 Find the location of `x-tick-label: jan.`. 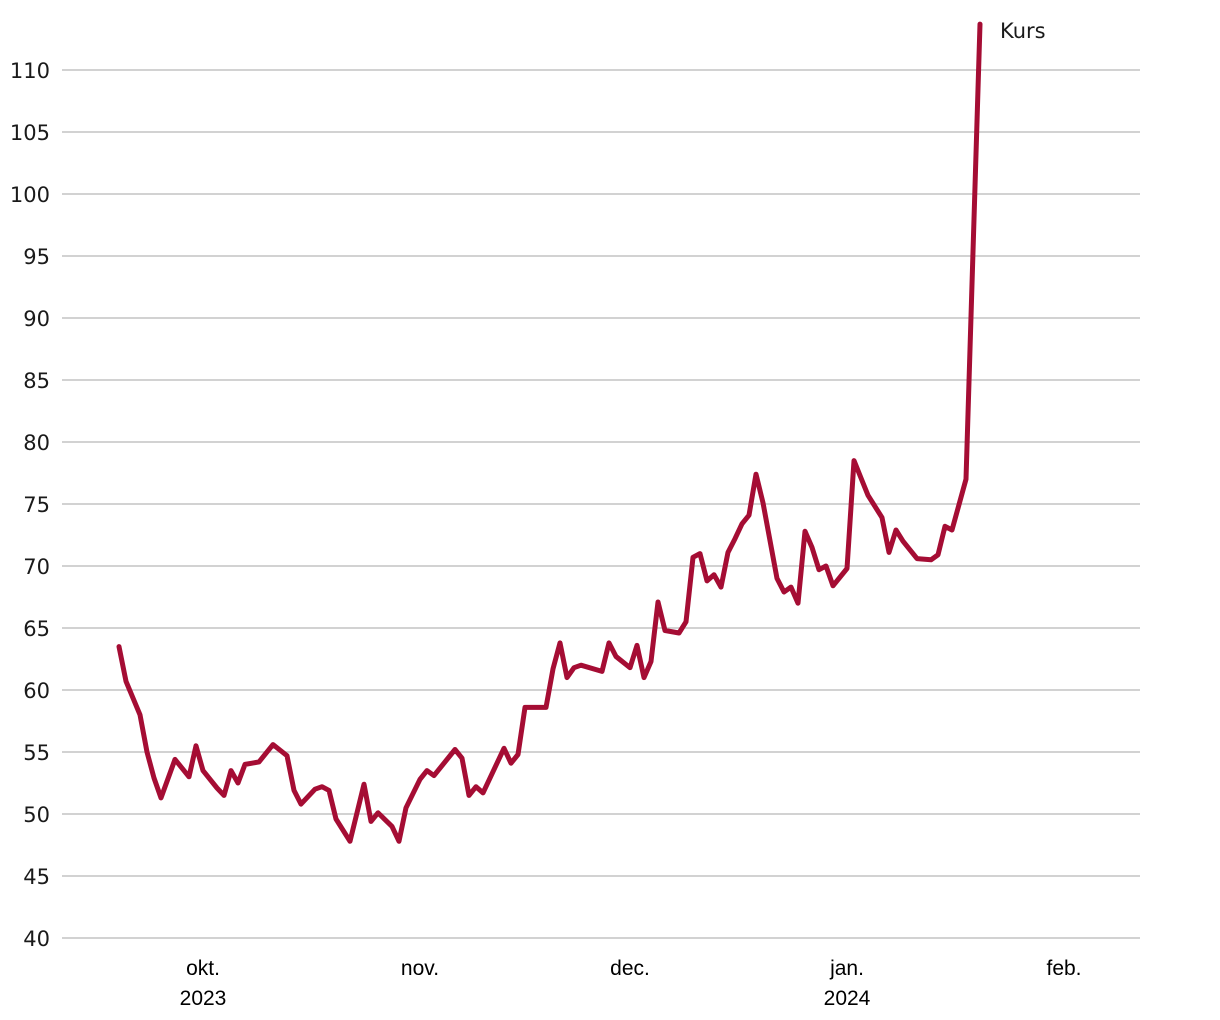

x-tick-label: jan. is located at coordinates (846, 968).